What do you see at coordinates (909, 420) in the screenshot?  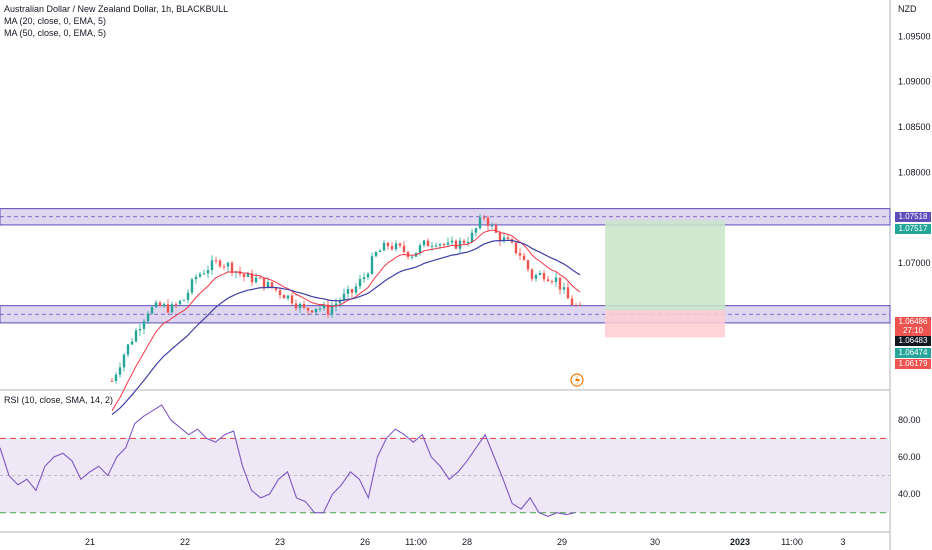 I see `rsi-axis-tick: 80.00` at bounding box center [909, 420].